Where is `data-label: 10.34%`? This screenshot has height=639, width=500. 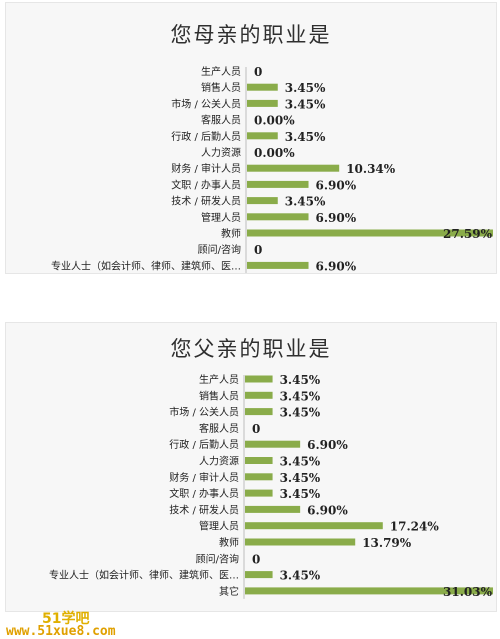 data-label: 10.34% is located at coordinates (371, 169).